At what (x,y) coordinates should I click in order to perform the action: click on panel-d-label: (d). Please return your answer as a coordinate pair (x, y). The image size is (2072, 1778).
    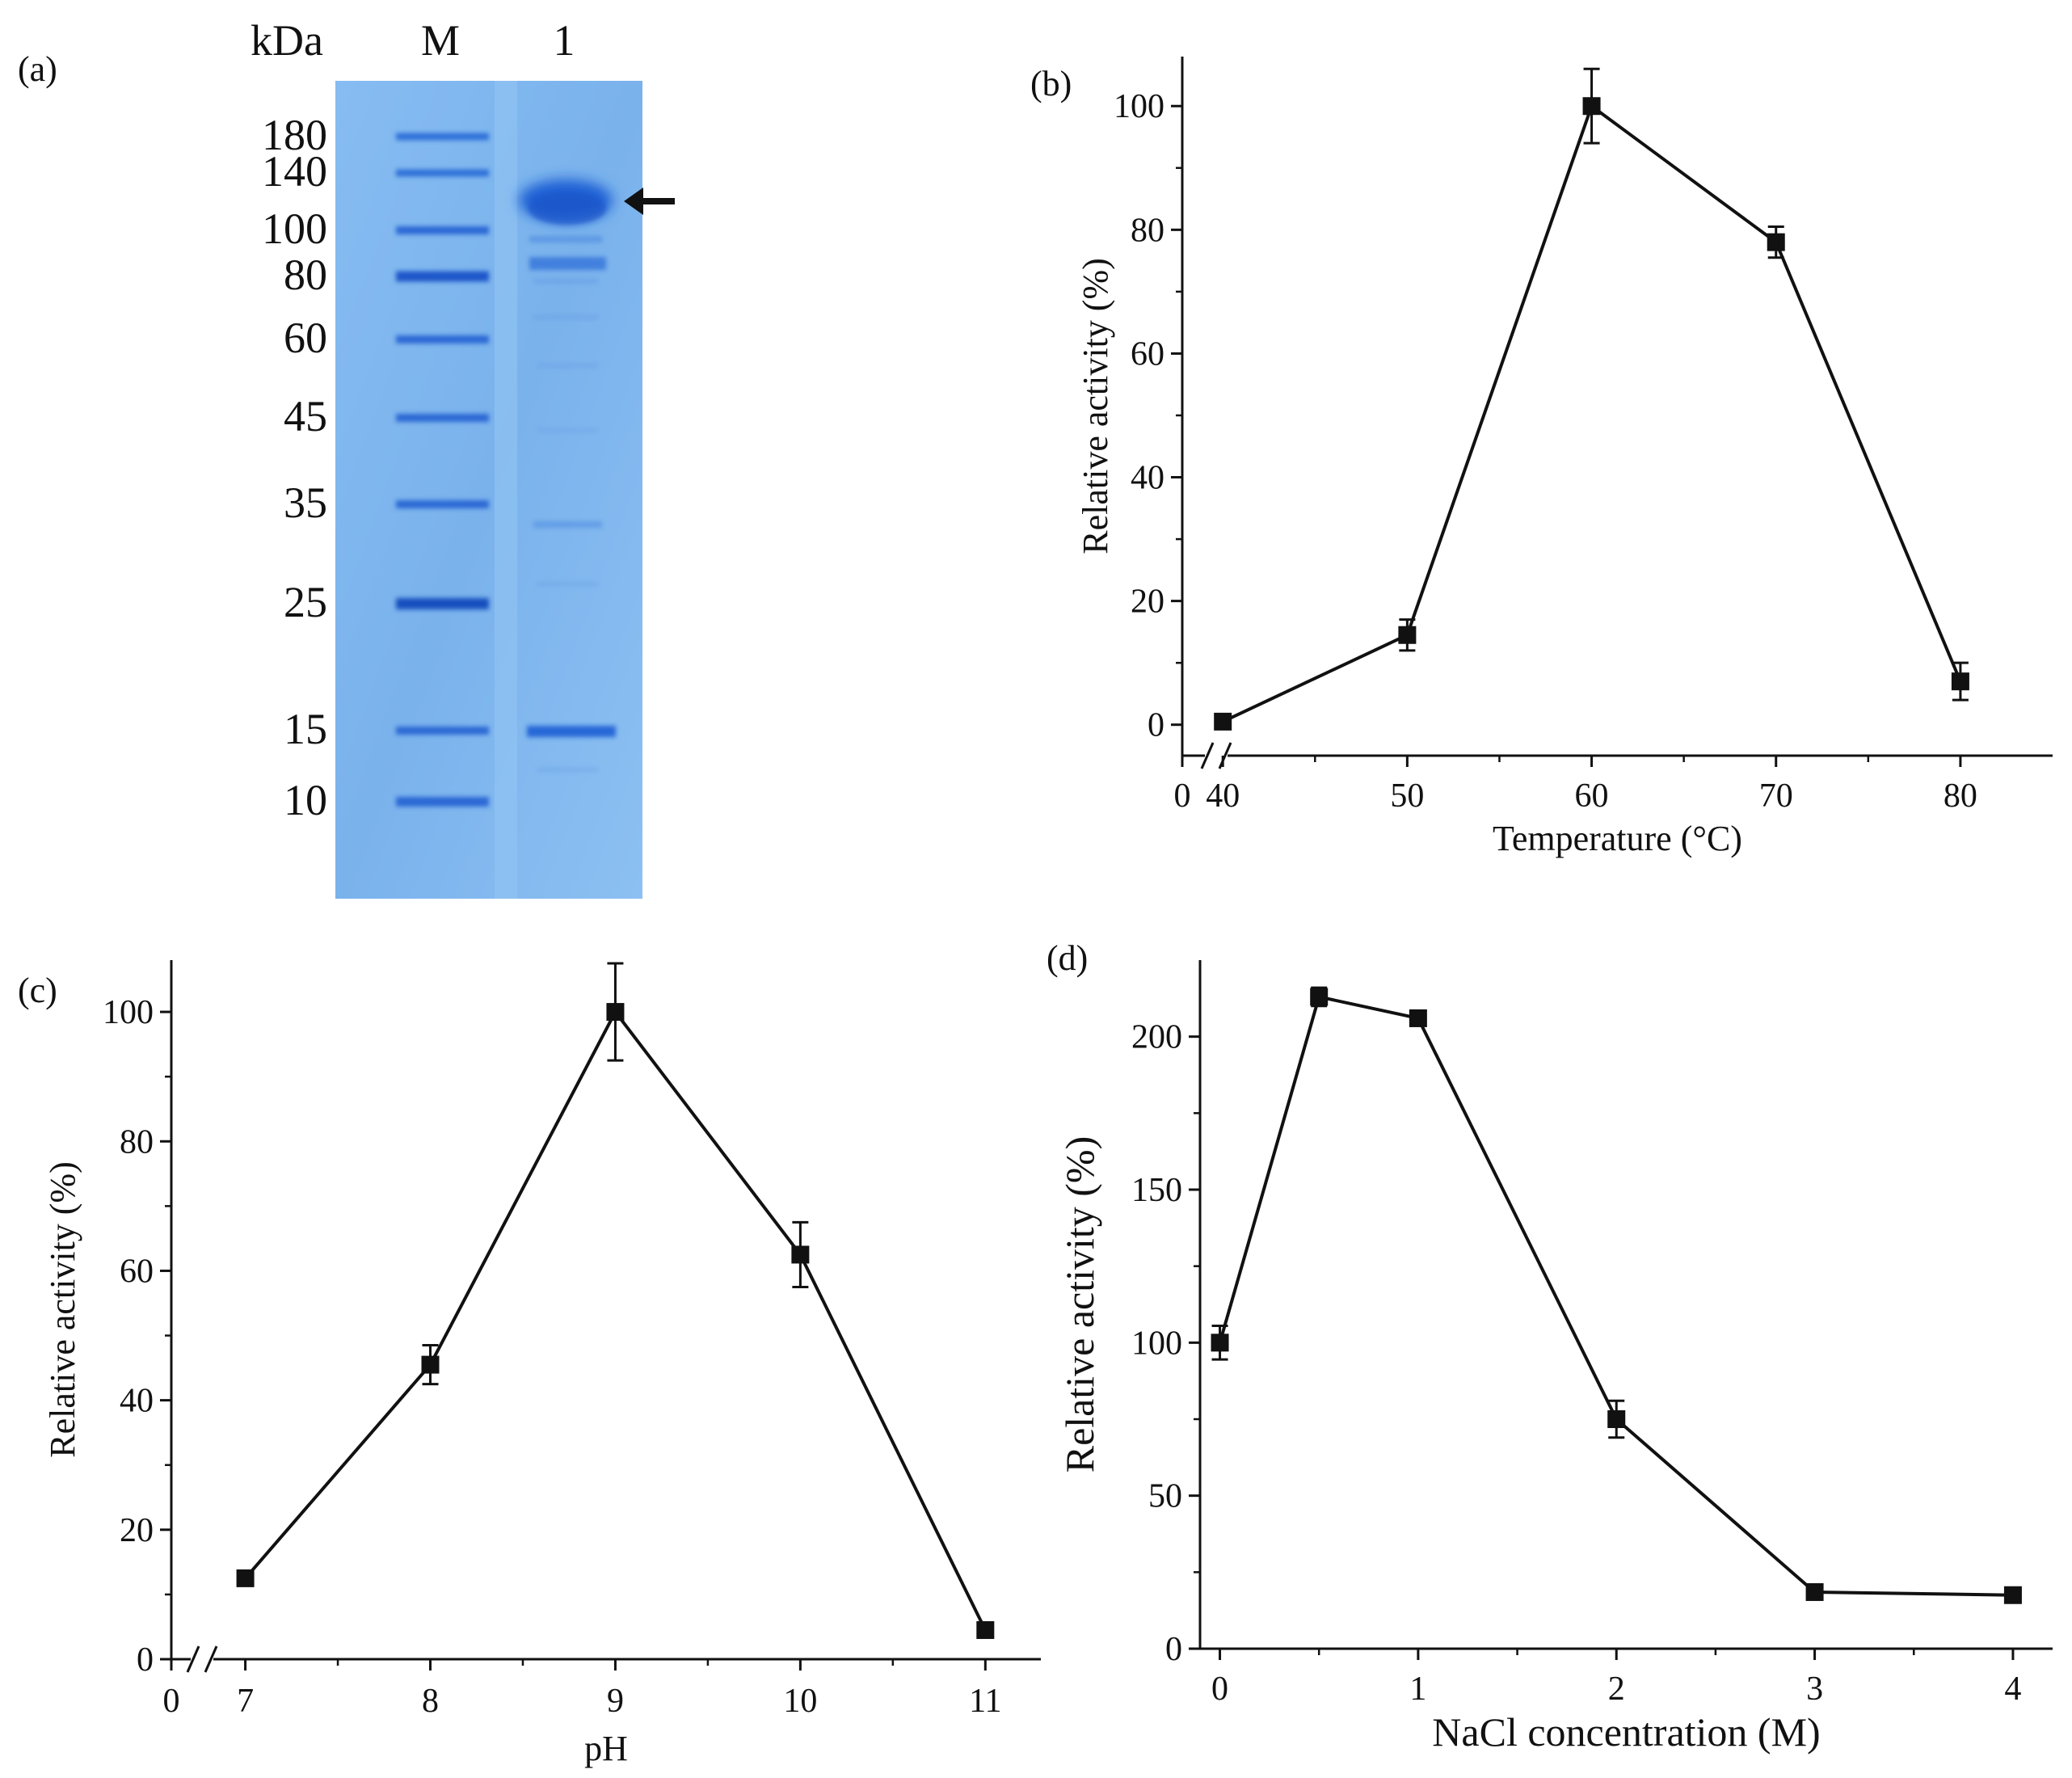
    Looking at the image, I should click on (1067, 958).